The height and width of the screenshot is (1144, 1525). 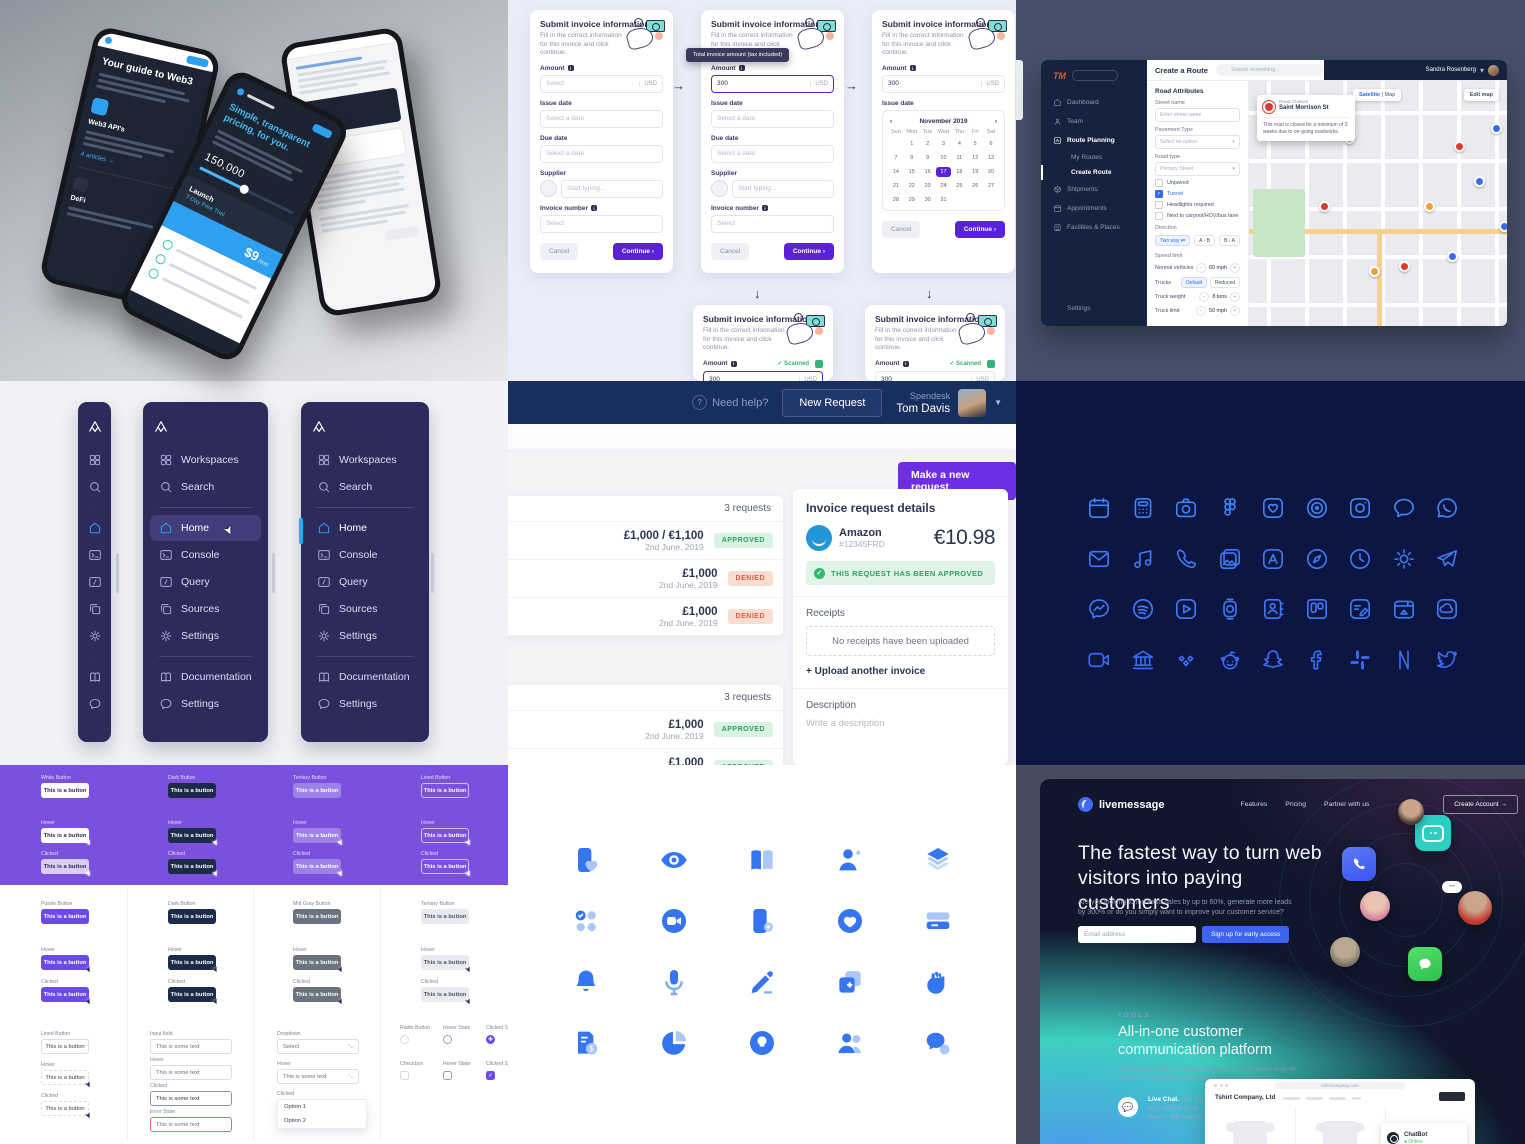 I want to click on email-input: Email address, so click(x=1137, y=934).